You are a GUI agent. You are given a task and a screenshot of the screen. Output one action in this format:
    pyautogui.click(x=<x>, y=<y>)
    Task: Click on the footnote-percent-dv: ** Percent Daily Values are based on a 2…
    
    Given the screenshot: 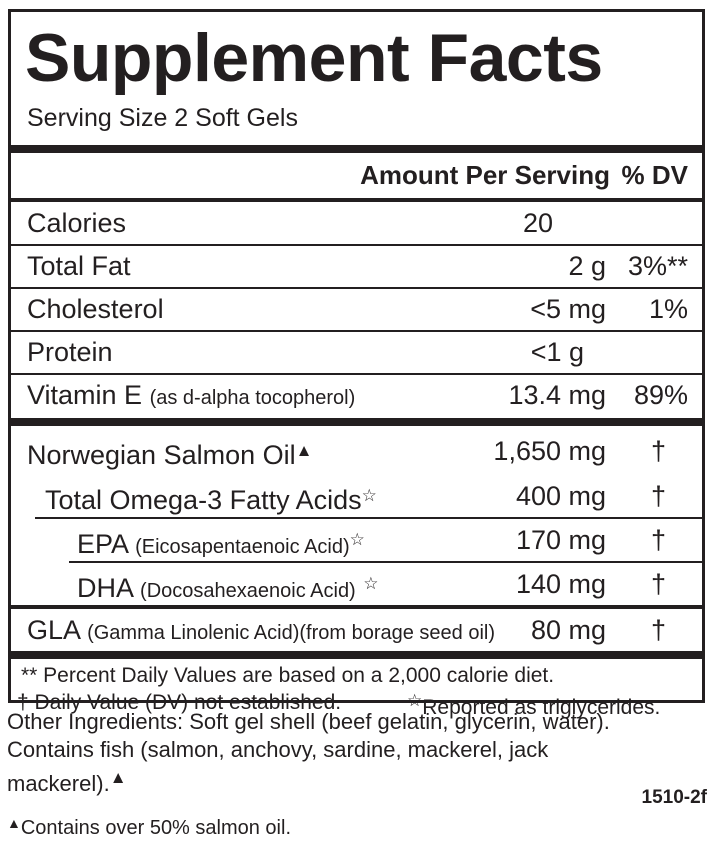 What is the action you would take?
    pyautogui.click(x=288, y=675)
    